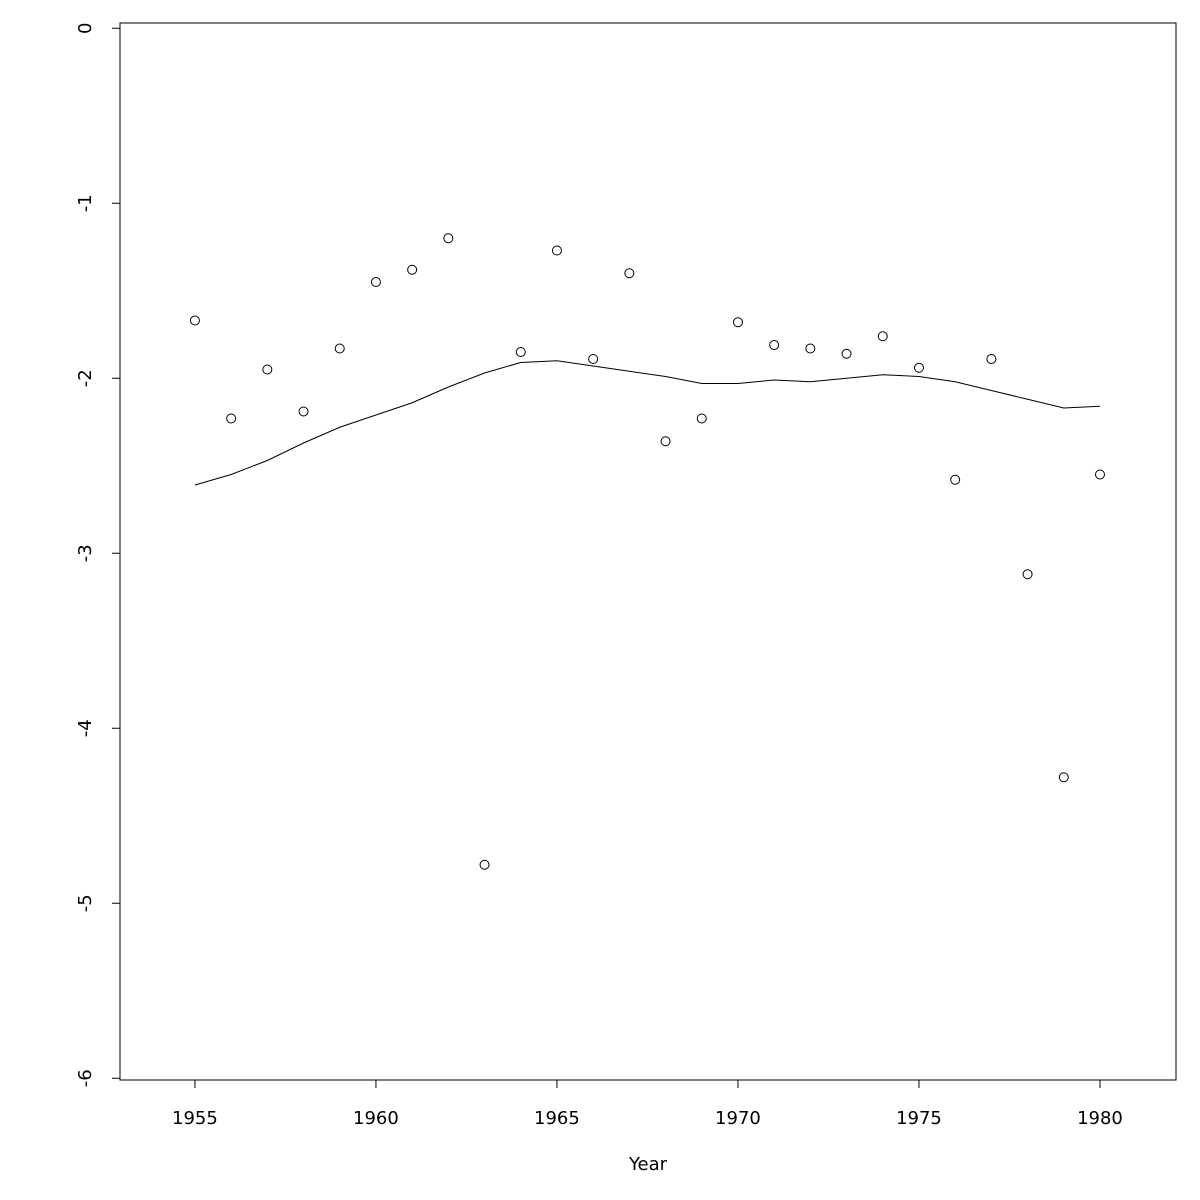 This screenshot has width=1200, height=1200. What do you see at coordinates (647, 423) in the screenshot?
I see `smooth-line` at bounding box center [647, 423].